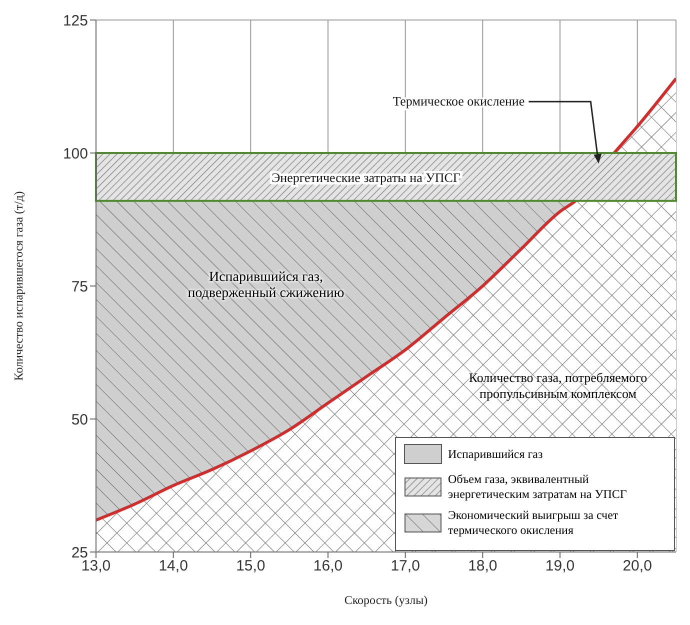  Describe the element at coordinates (79, 287) in the screenshot. I see `y-tick-label: 75` at that location.